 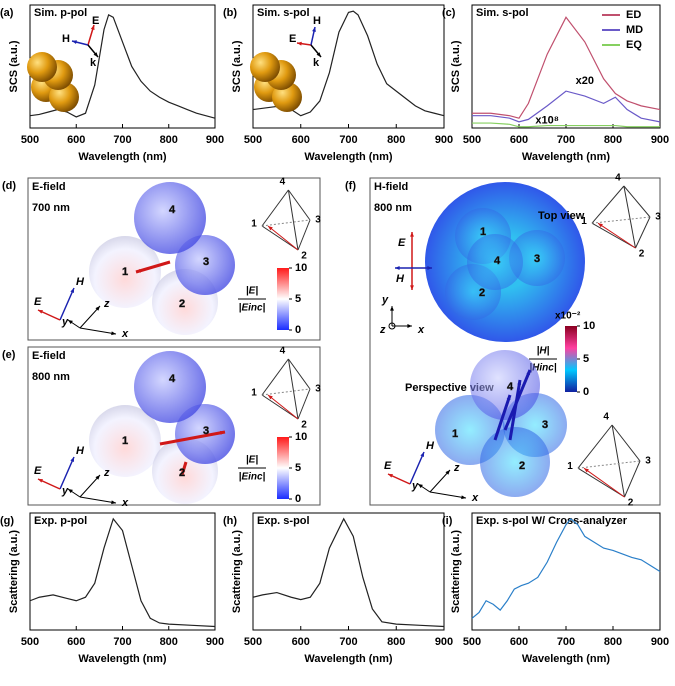 I want to click on colorbar-den: |Einc|, so click(x=252, y=477).